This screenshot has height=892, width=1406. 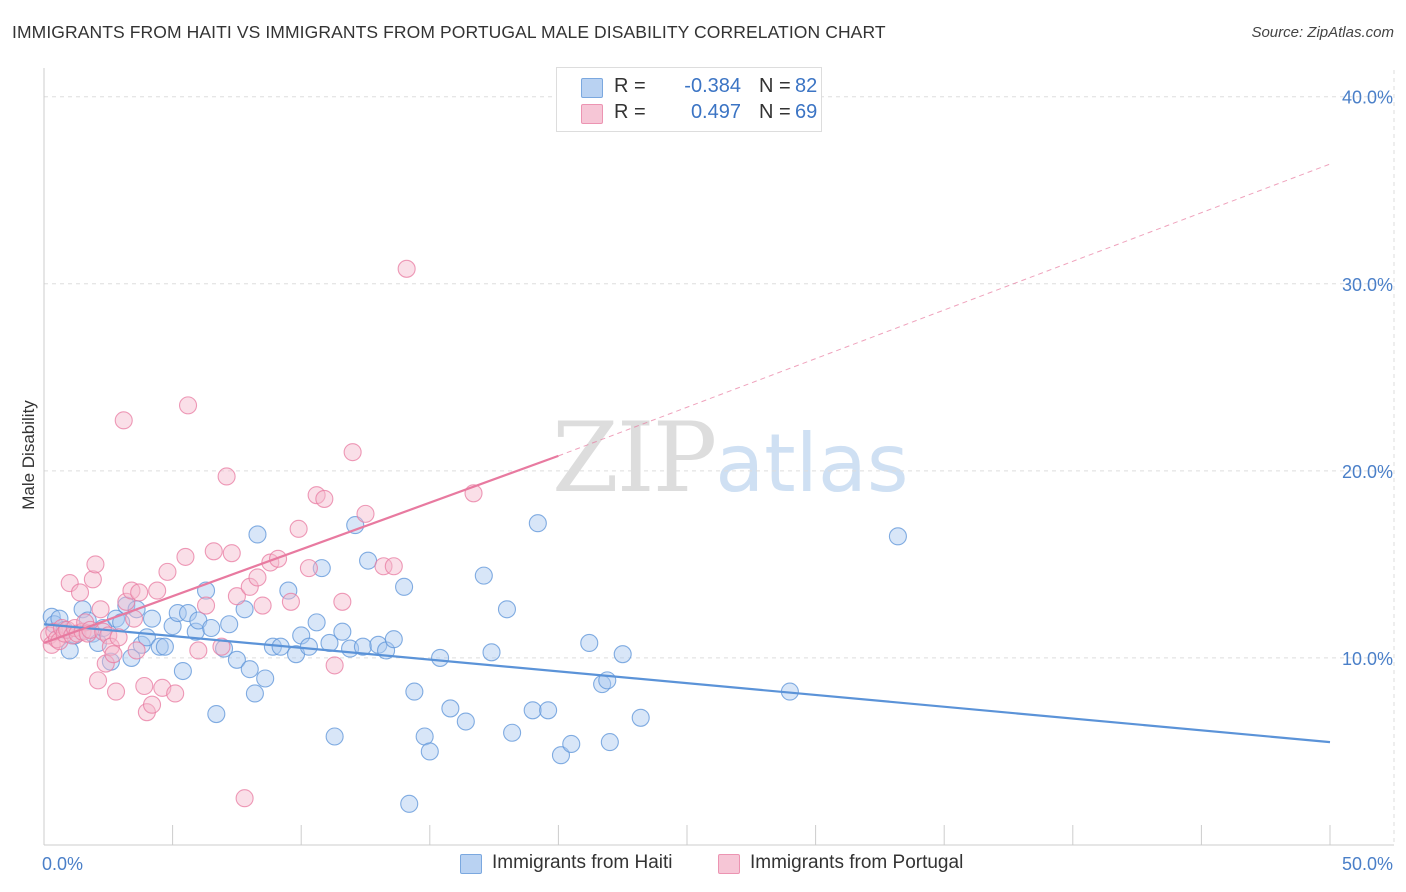 I want to click on y-axis-label: Male Disability, so click(x=28, y=455).